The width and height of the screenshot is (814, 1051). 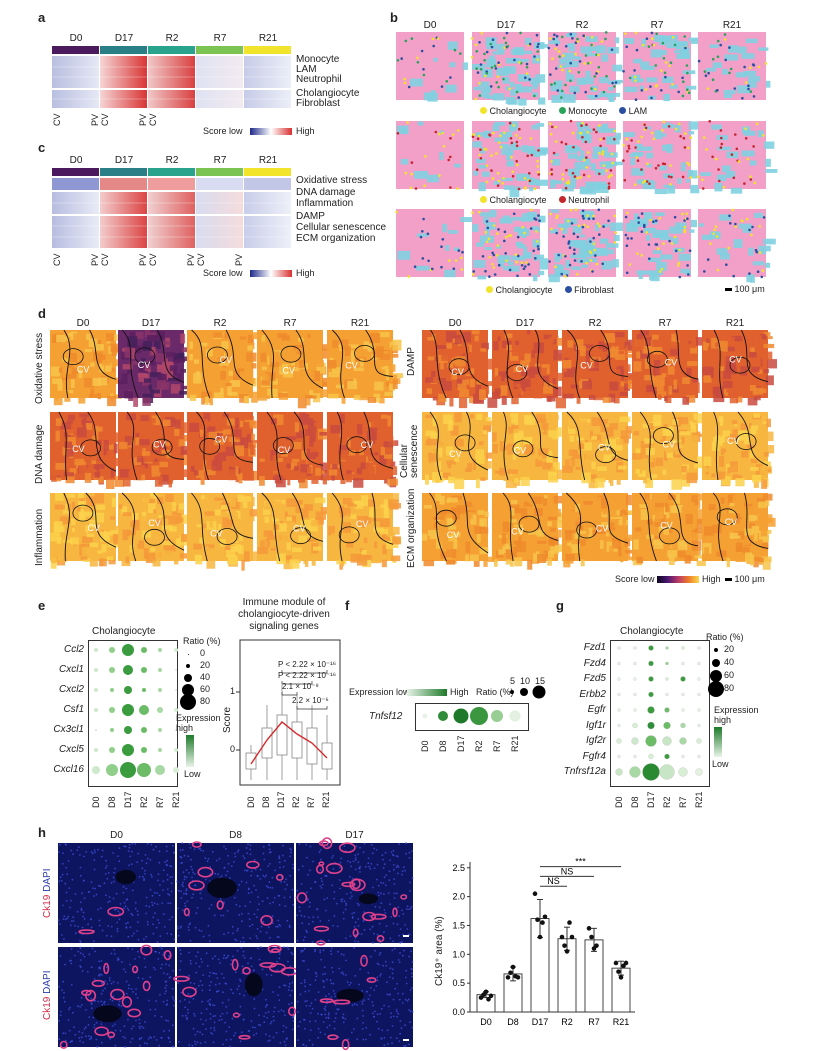 I want to click on legend-row-3: Cholangiocyte Fibroblast, so click(x=550, y=290).